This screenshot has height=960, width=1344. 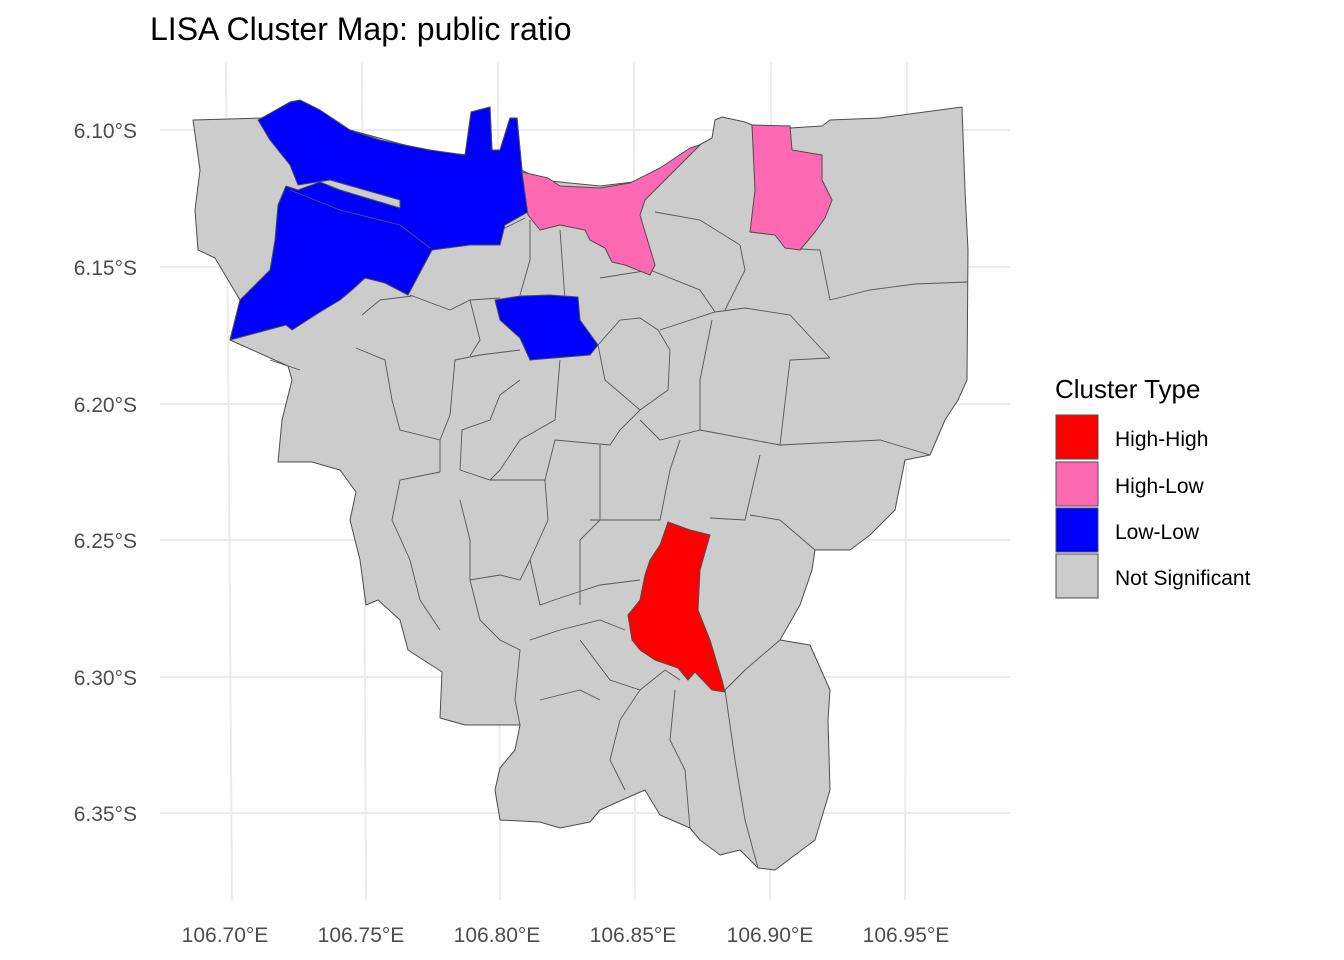 What do you see at coordinates (546, 327) in the screenshot?
I see `low-low-region-center` at bounding box center [546, 327].